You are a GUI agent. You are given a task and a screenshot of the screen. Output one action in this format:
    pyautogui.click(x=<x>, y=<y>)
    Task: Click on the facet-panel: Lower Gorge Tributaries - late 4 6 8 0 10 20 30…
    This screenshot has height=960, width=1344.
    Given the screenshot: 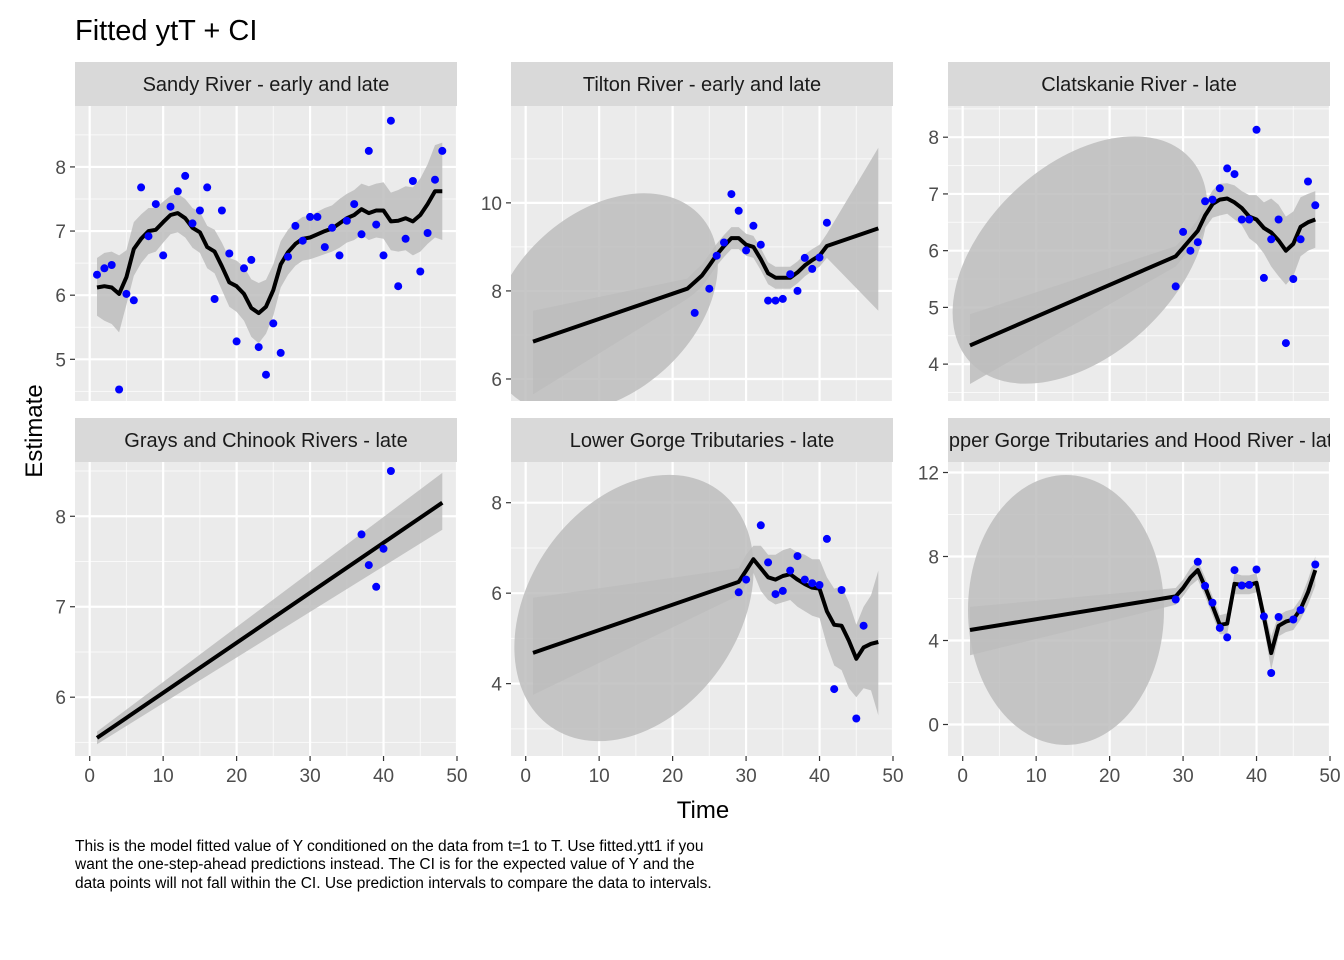 What is the action you would take?
    pyautogui.click(x=697, y=602)
    